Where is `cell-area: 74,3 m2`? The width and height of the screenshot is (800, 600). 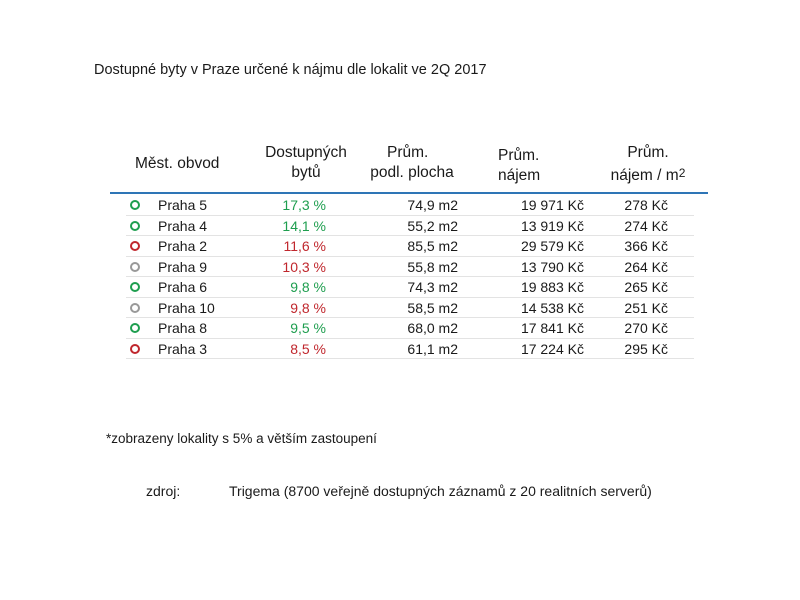 cell-area: 74,3 m2 is located at coordinates (432, 287).